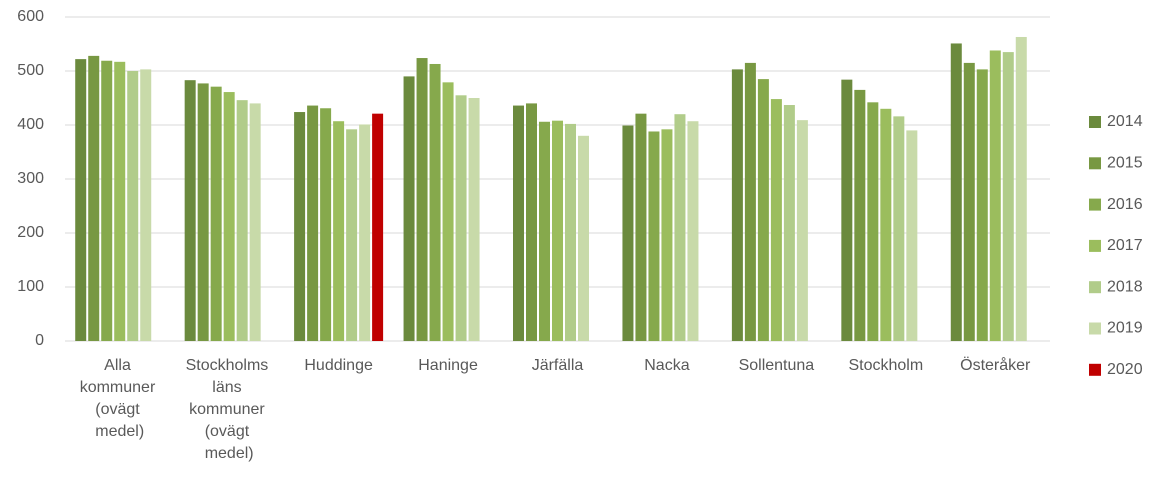 The image size is (1150, 479). What do you see at coordinates (30, 124) in the screenshot?
I see `y-tick-label: 400` at bounding box center [30, 124].